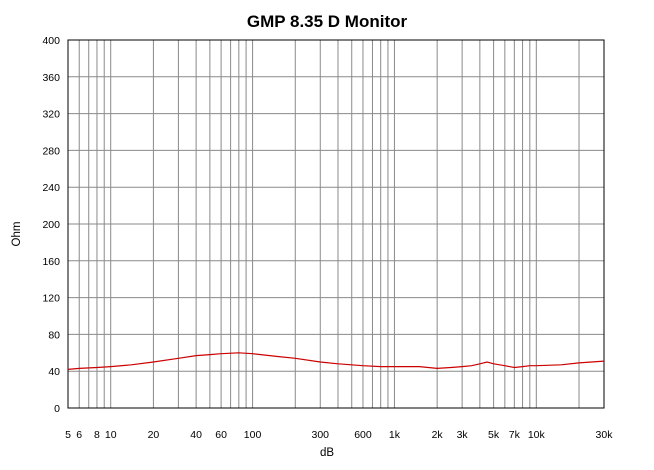 The image size is (654, 470). Describe the element at coordinates (54, 335) in the screenshot. I see `y-tick-label: 80` at that location.